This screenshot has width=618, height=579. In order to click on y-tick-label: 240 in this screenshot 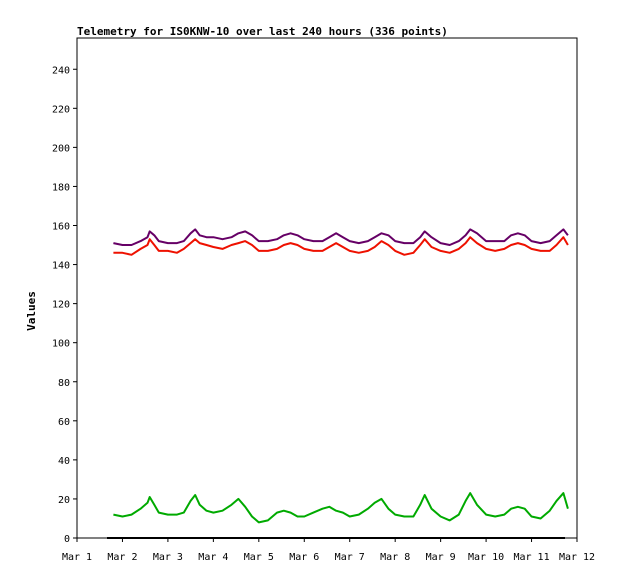, I will do `click(61, 70)`.